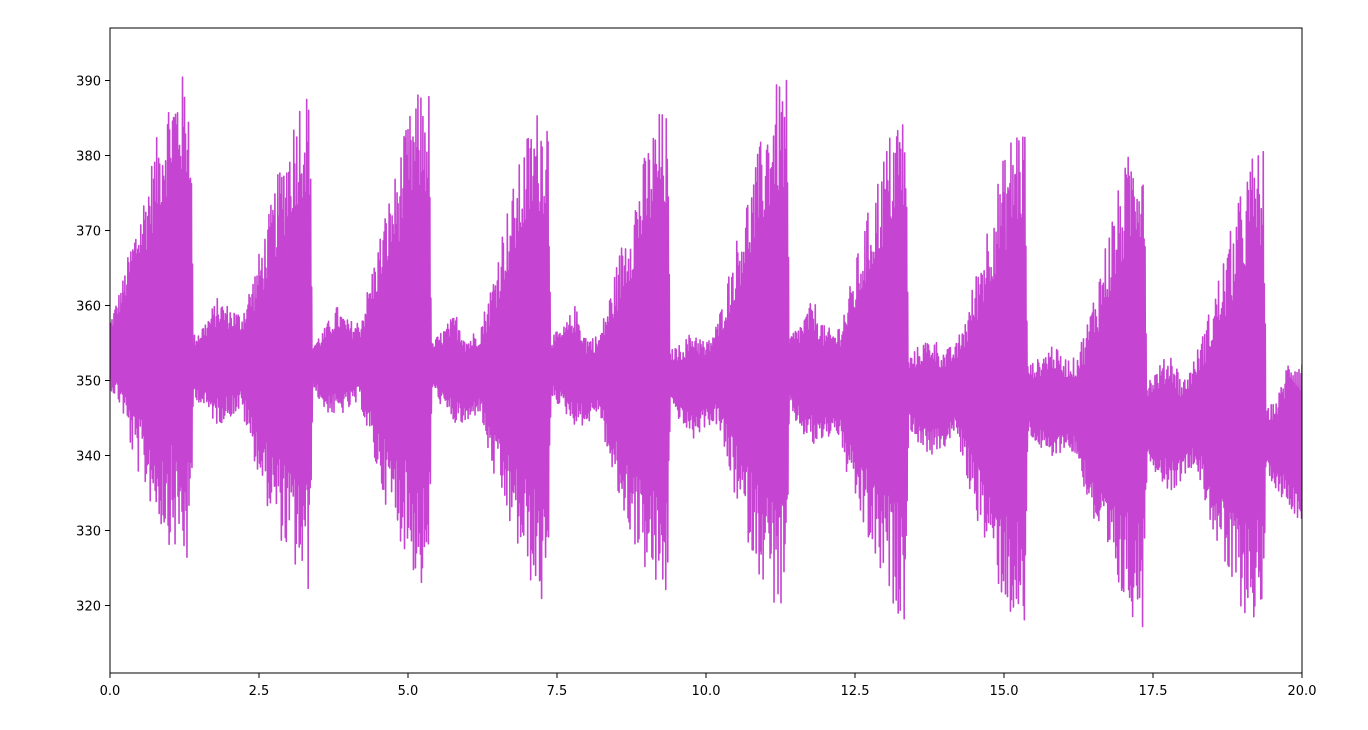  Describe the element at coordinates (93, 345) in the screenshot. I see `y-axis: 320 330 340 350 360 370 380 390` at that location.